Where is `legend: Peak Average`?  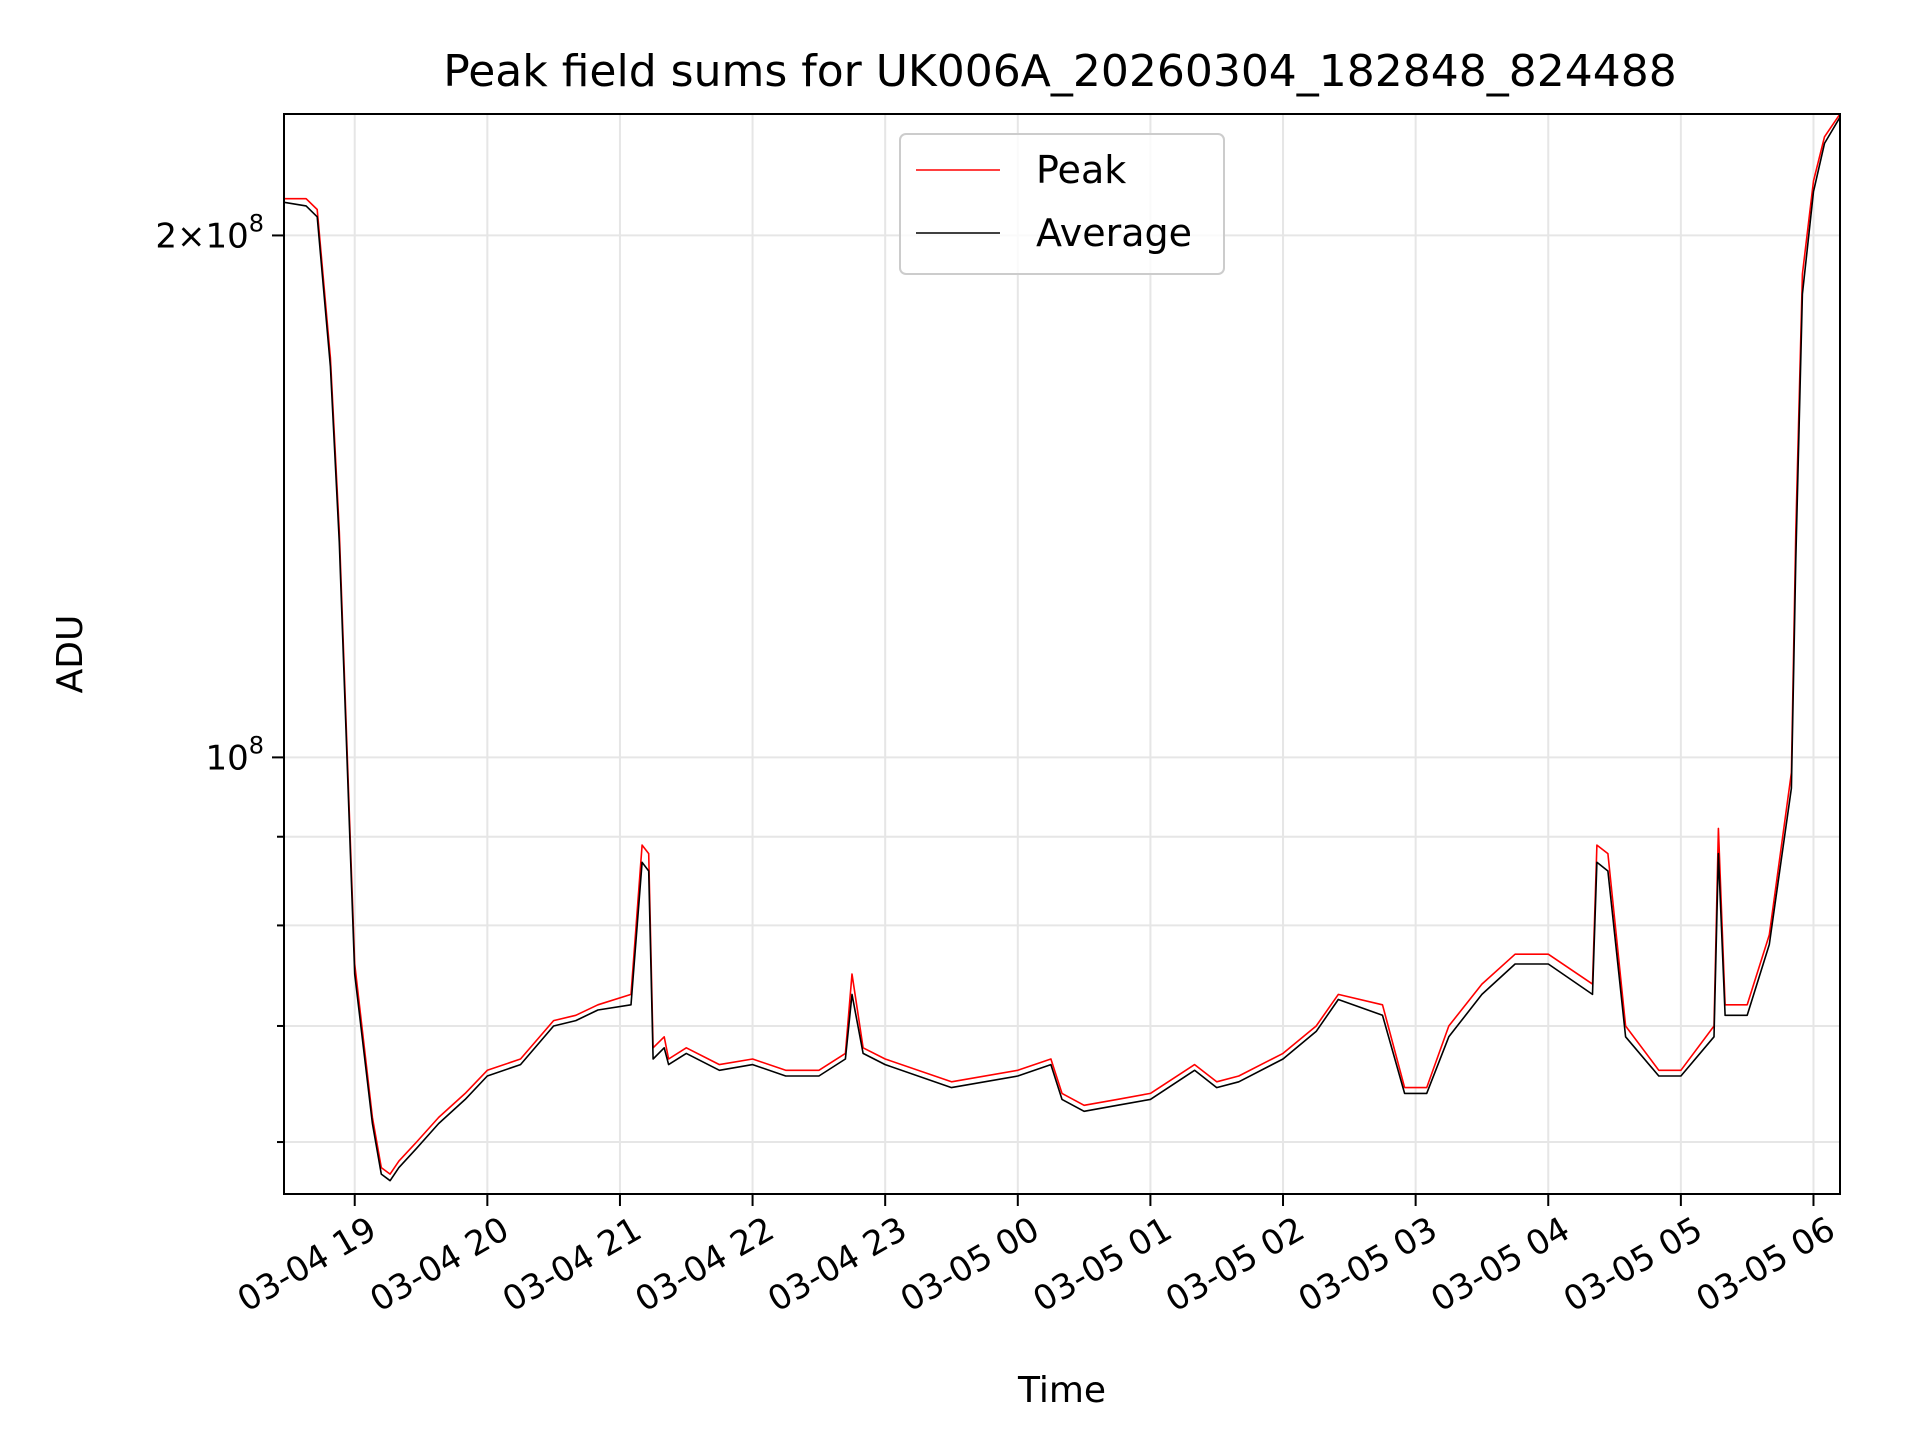 legend: Peak Average is located at coordinates (1062, 204).